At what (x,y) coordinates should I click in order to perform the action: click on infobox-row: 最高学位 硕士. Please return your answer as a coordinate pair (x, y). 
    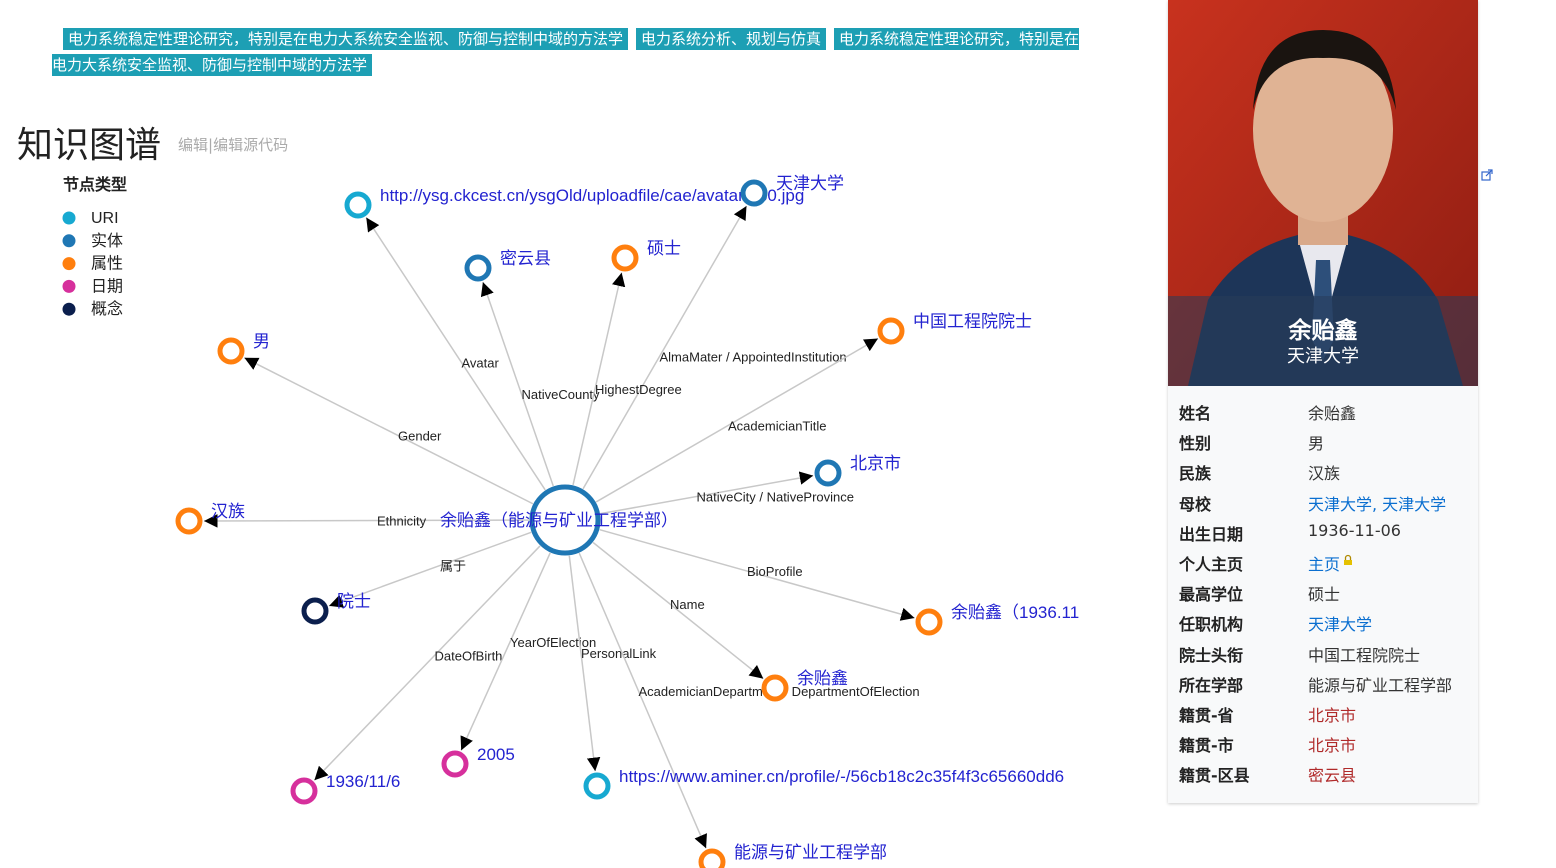
    Looking at the image, I should click on (1324, 596).